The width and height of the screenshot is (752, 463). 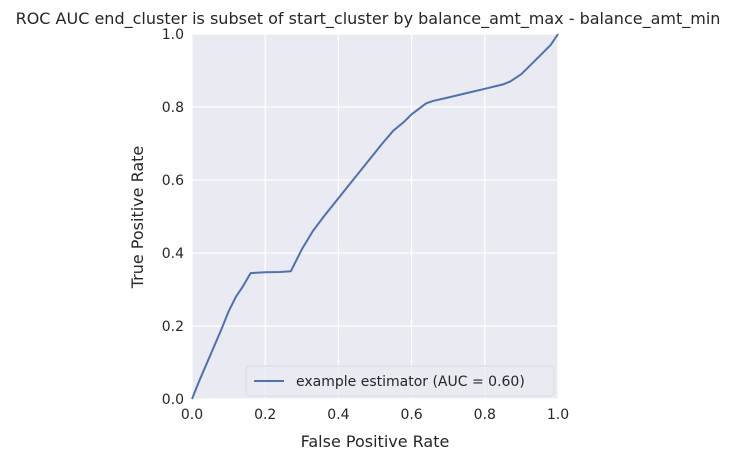 I want to click on y-tick-label-2: 0.4, so click(x=173, y=254).